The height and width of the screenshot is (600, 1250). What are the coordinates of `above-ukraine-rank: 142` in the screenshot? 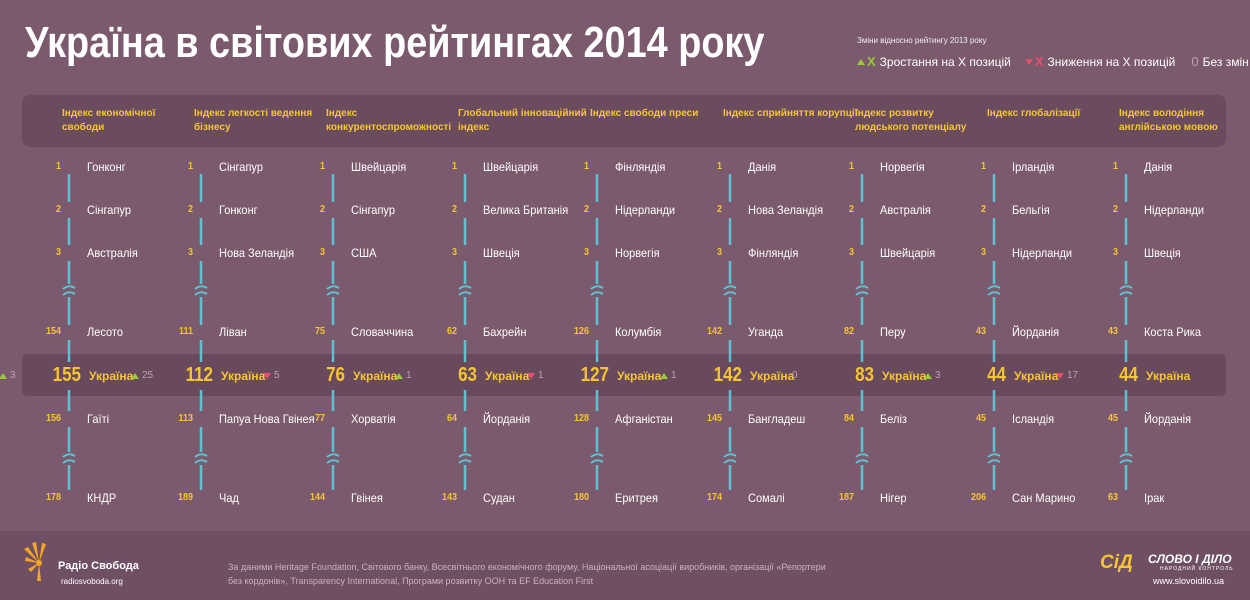 It's located at (714, 331).